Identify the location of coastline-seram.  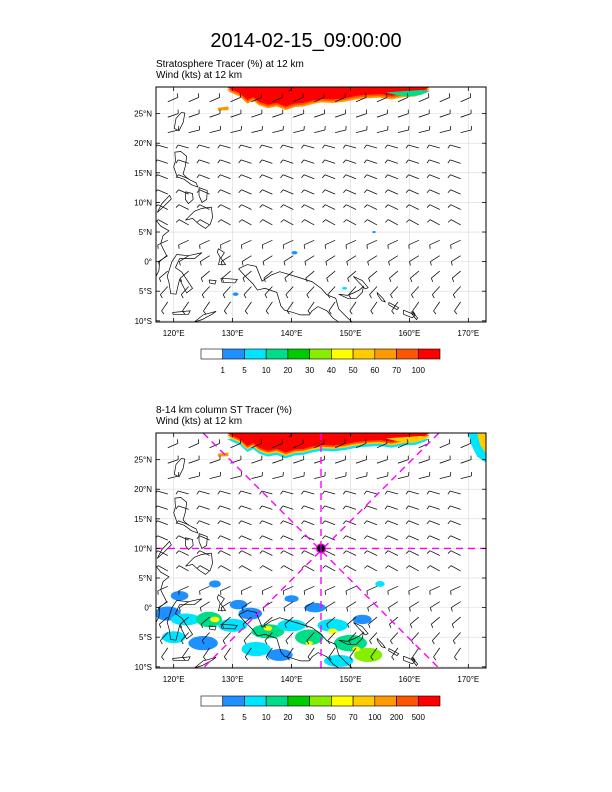
(229, 626).